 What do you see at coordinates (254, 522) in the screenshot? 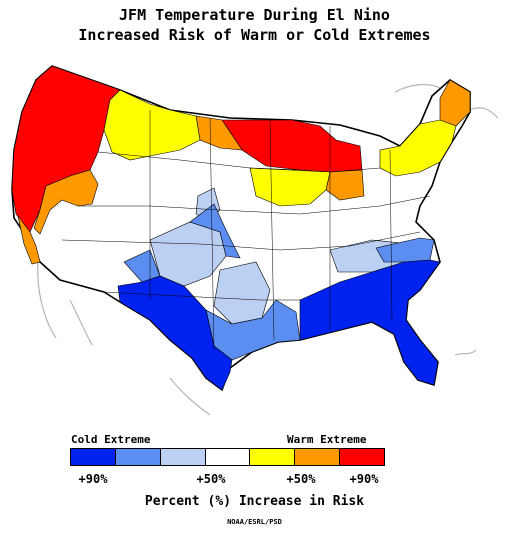
I see `credit-text: NOAA/ESRL/PSD` at bounding box center [254, 522].